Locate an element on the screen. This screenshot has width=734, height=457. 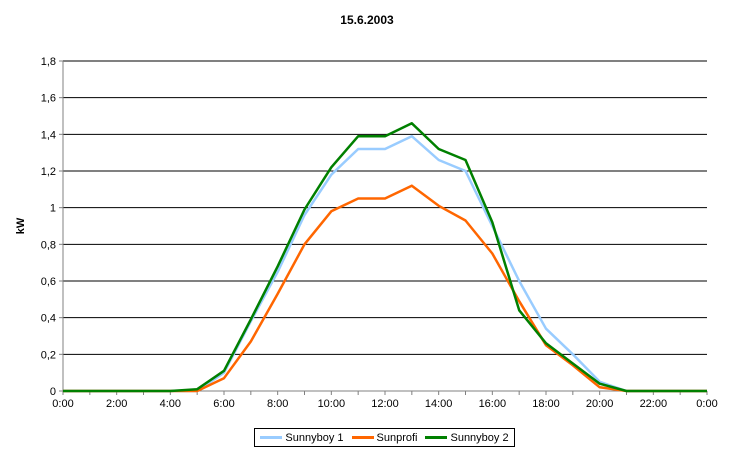
x-tick-label: 16:00 is located at coordinates (493, 404).